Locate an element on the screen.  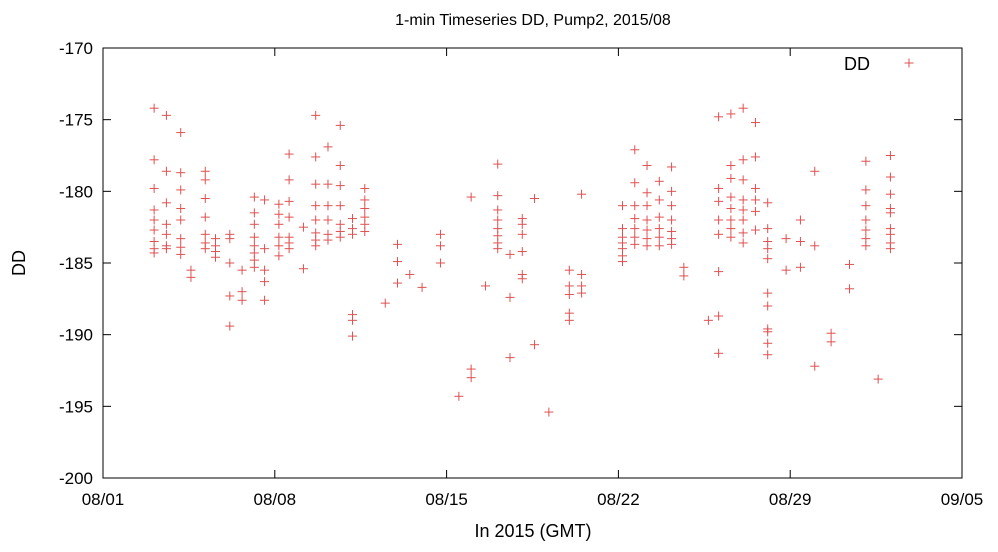
x-axis-title: In 2015 (GMT) is located at coordinates (532, 531).